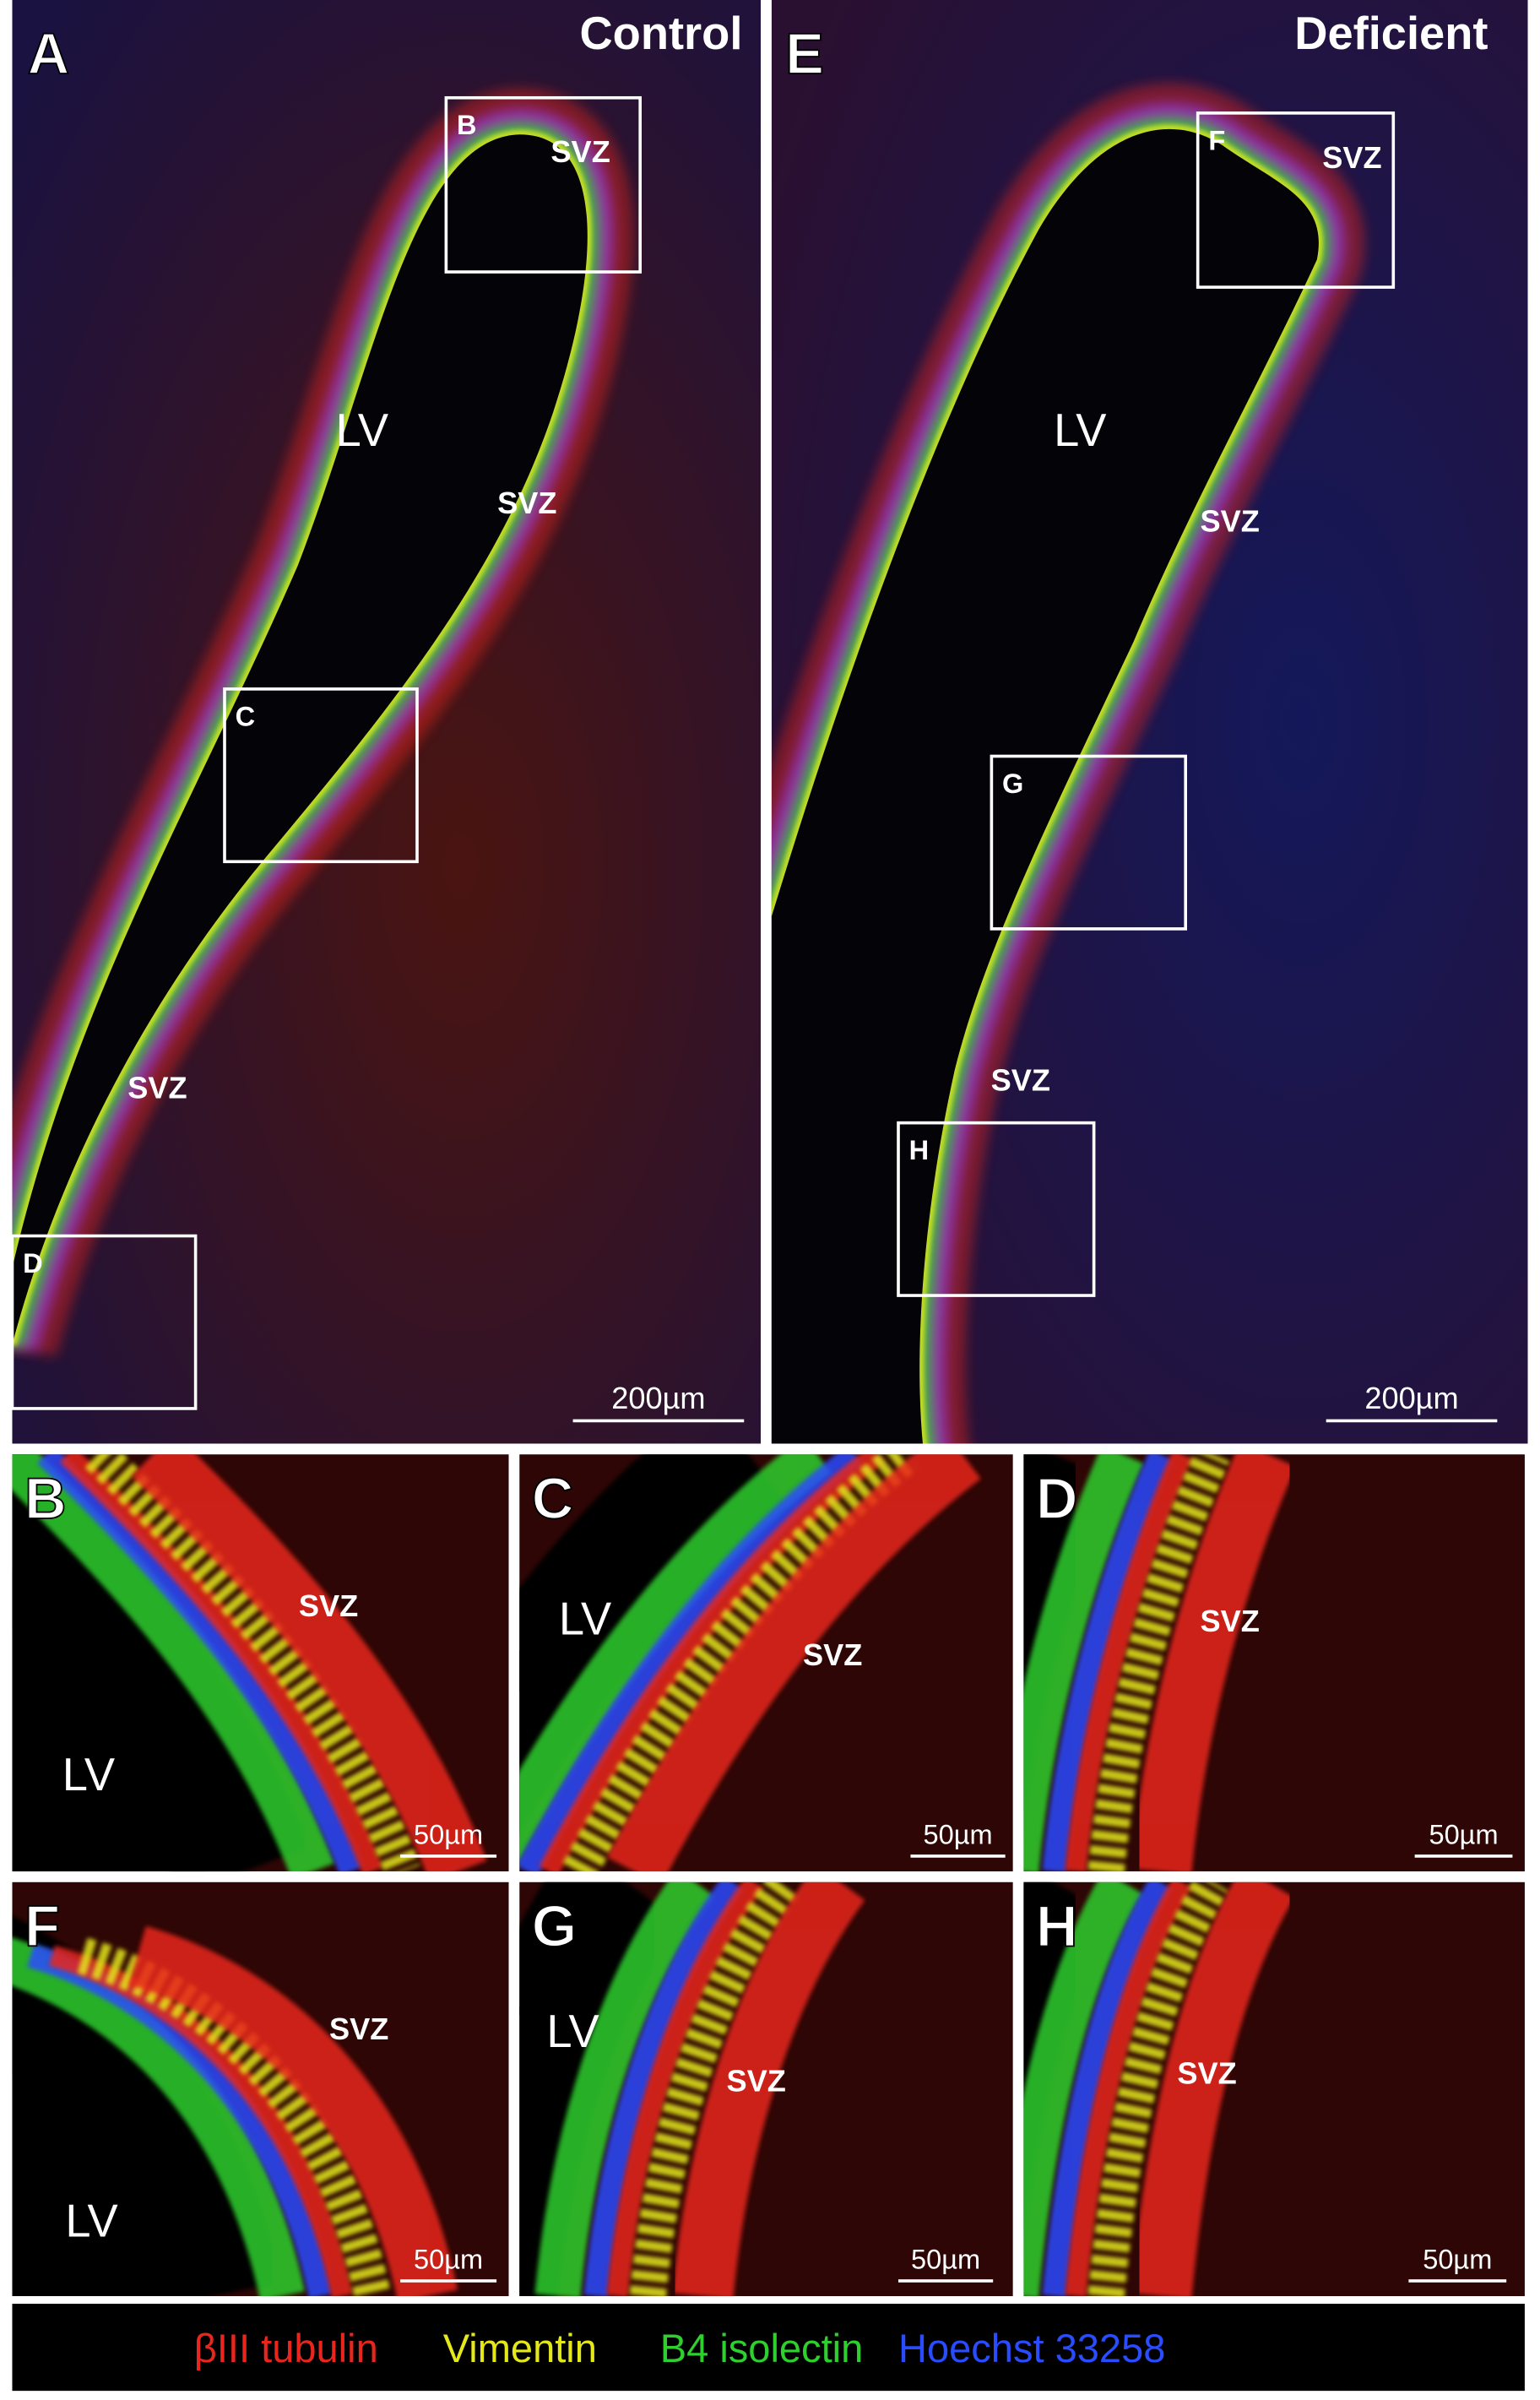 The image size is (1540, 2400). I want to click on panel-letter: E, so click(804, 53).